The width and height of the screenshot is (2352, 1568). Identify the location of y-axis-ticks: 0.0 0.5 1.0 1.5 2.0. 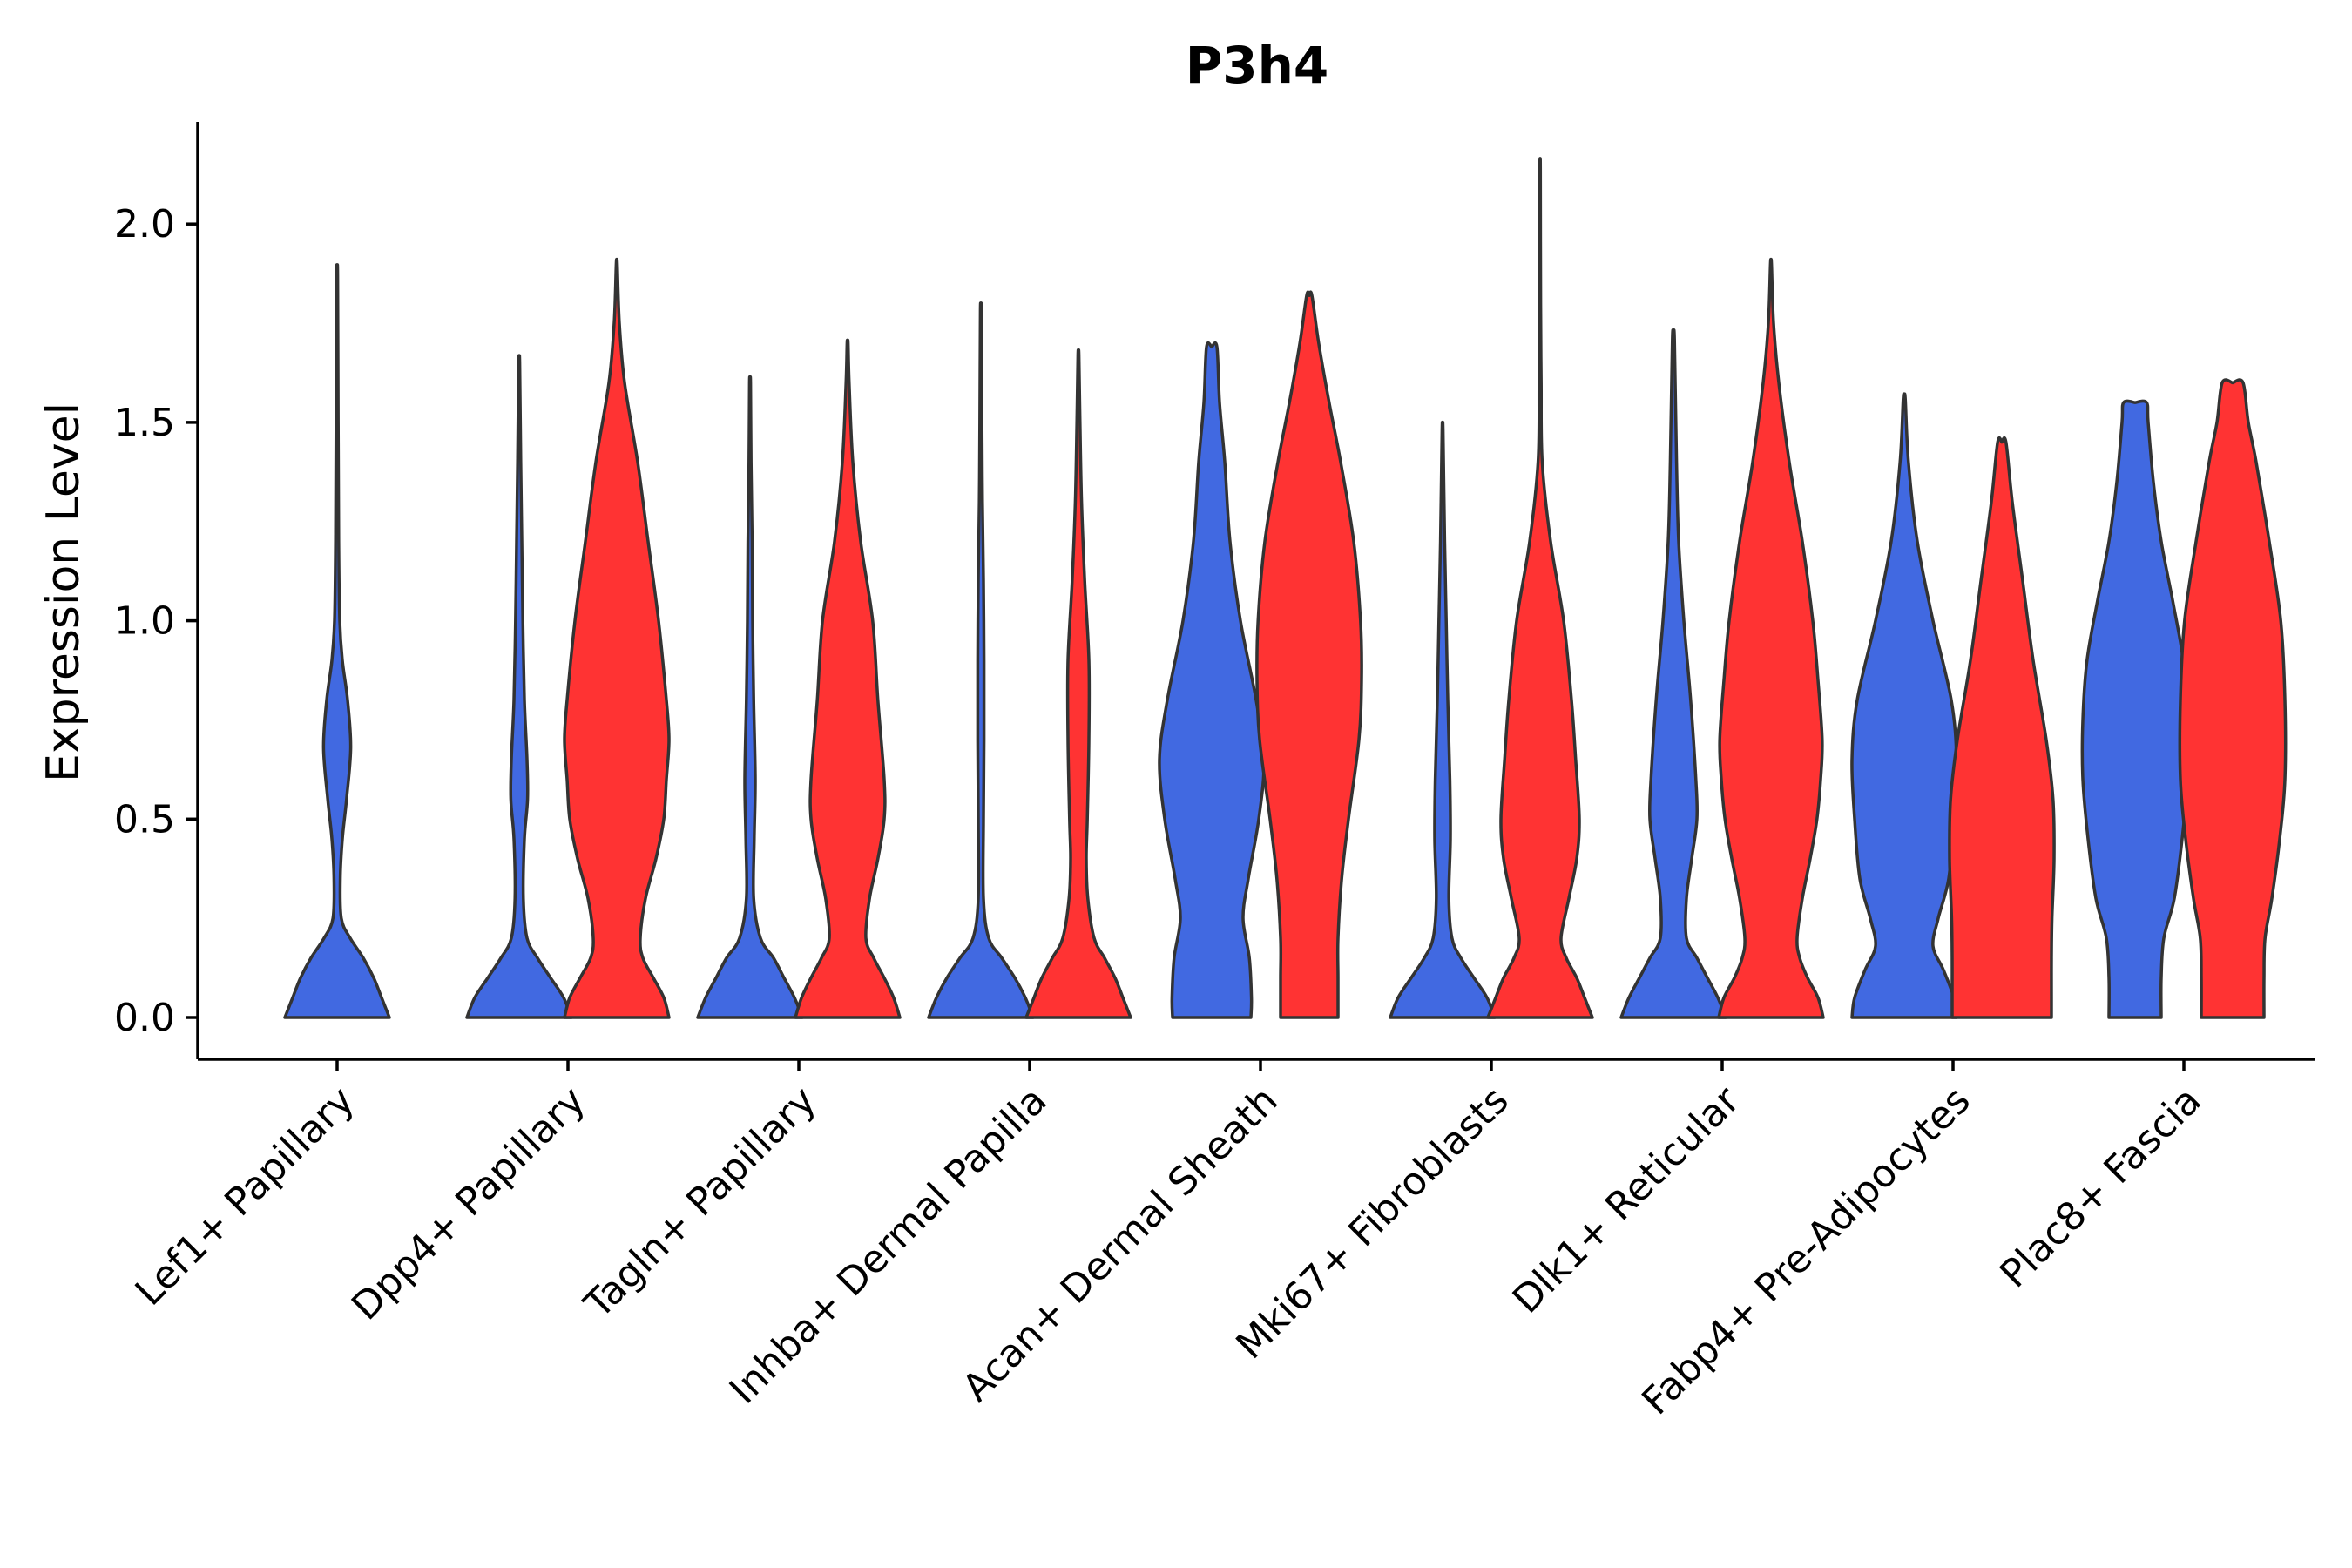
(156, 621).